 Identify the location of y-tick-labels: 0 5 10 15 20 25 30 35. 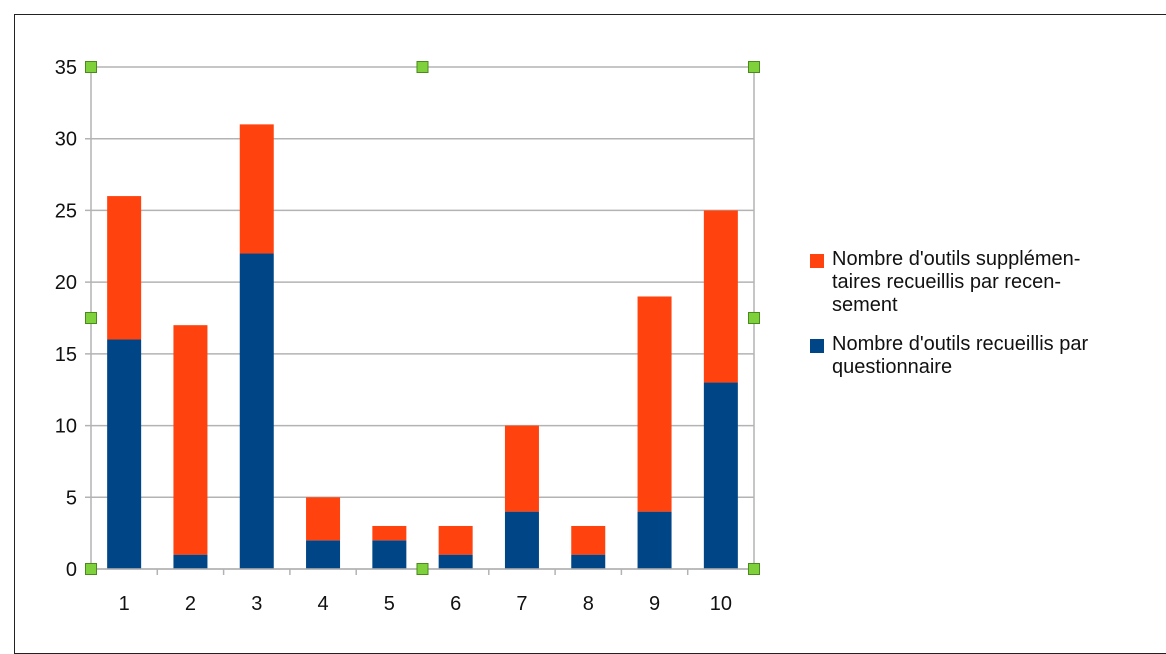
(66, 319).